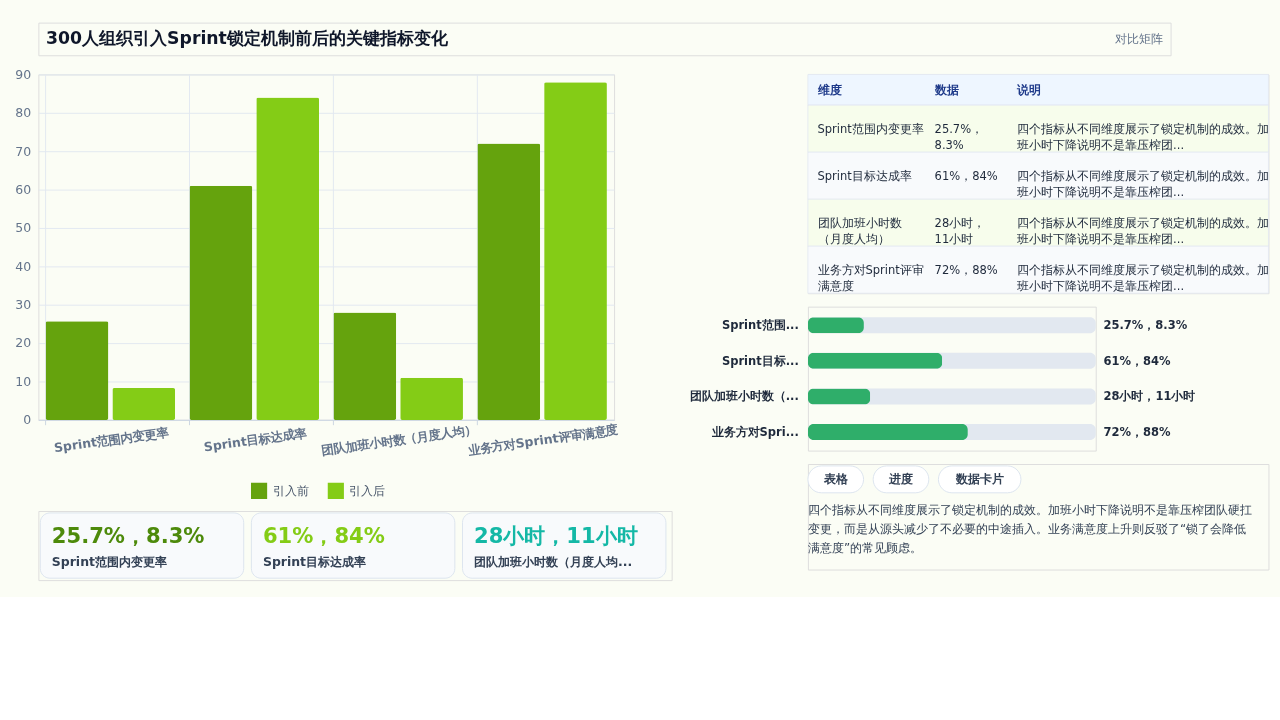 The image size is (1280, 720). Describe the element at coordinates (23, 343) in the screenshot. I see `y-tick-label: 20` at that location.